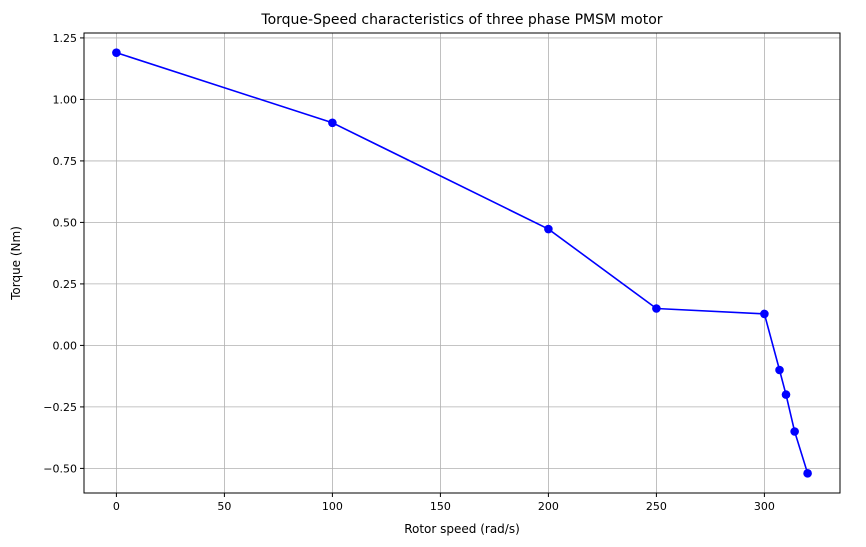  What do you see at coordinates (440, 506) in the screenshot?
I see `x-tick-label: 150` at bounding box center [440, 506].